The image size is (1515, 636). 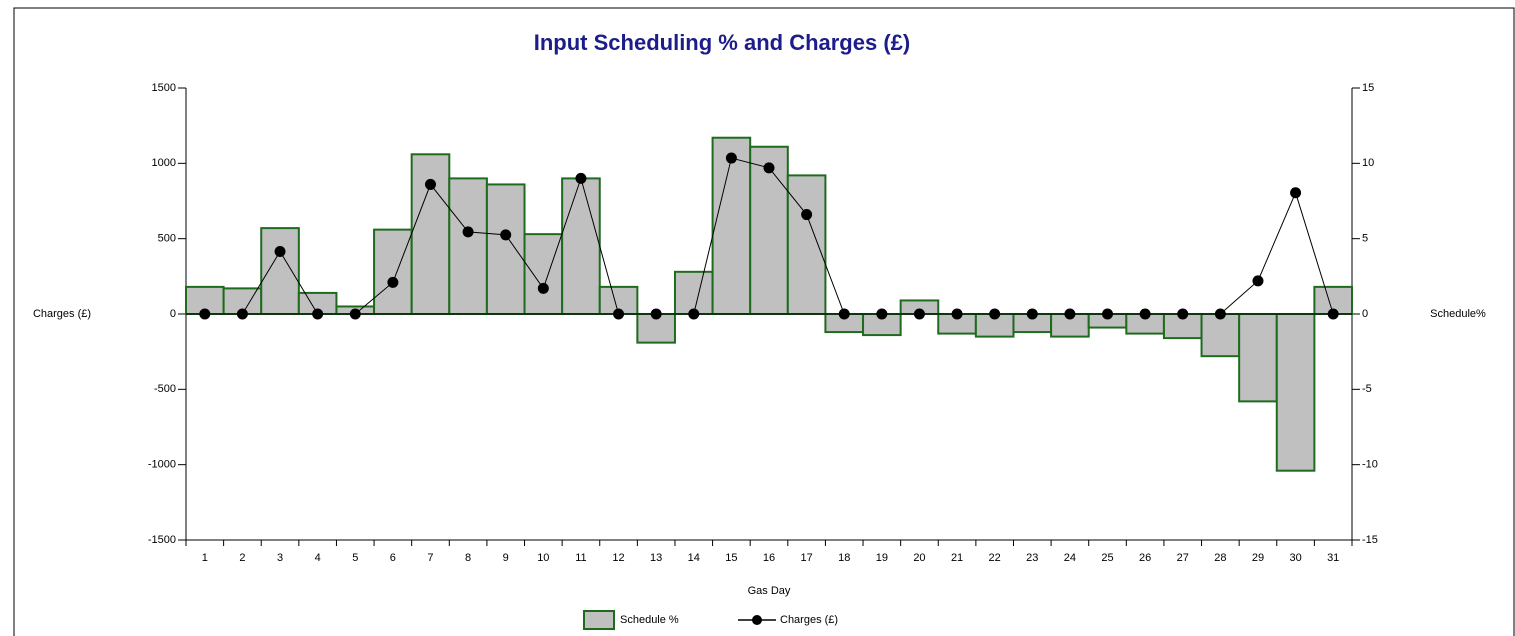 What do you see at coordinates (167, 239) in the screenshot?
I see `y-tick-label: 500` at bounding box center [167, 239].